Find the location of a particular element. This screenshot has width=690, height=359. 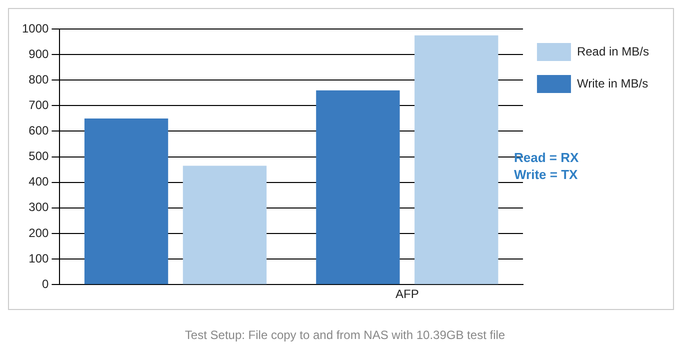

y-tick-label: 0 is located at coordinates (46, 283).